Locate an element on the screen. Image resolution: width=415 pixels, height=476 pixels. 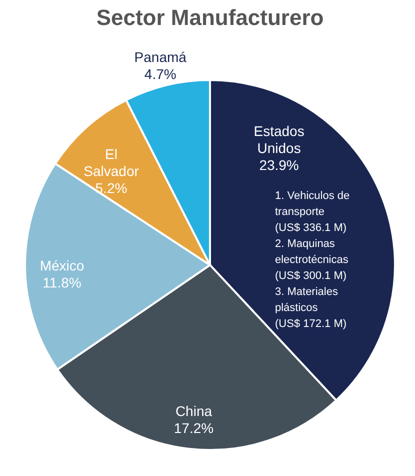
slice-label: Estados Unidos is located at coordinates (279, 139).